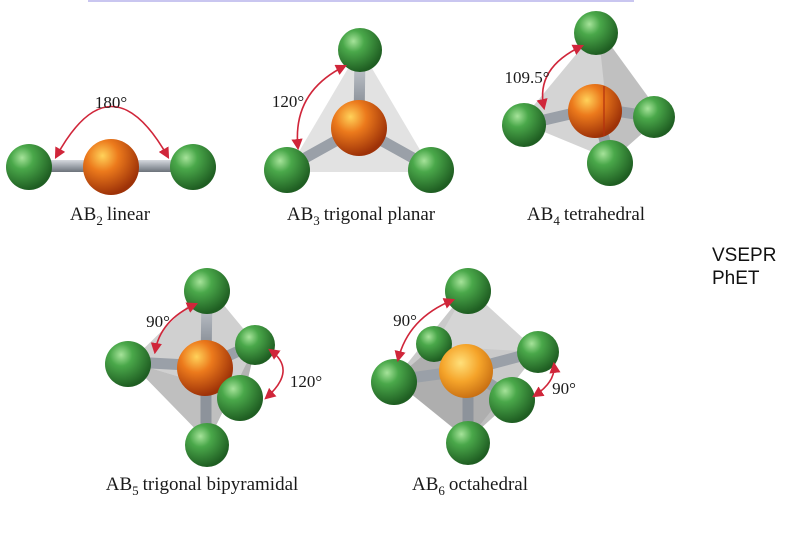 The image size is (802, 560). Describe the element at coordinates (744, 267) in the screenshot. I see `sidebar-caption: VSEPR PhET` at that location.